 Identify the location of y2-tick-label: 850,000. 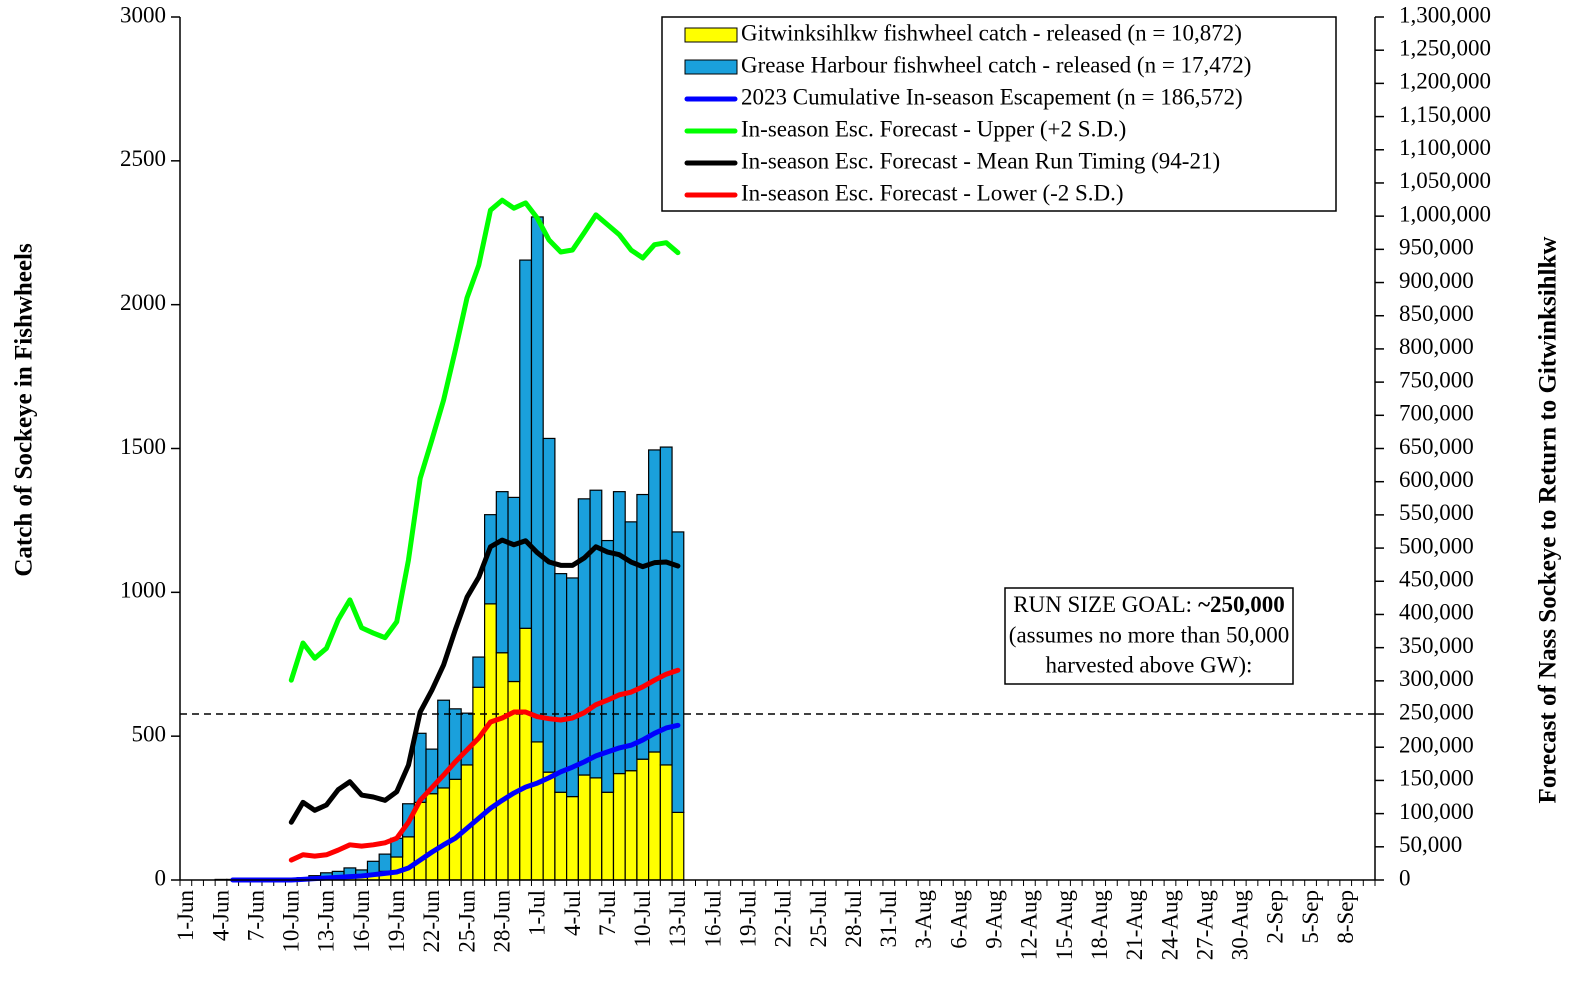
(1436, 313).